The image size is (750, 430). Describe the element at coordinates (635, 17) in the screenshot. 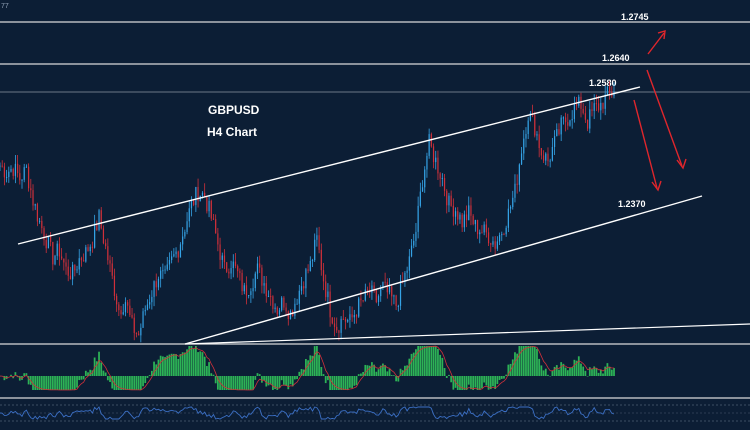

I see `level-label-1-2745: 1.2745` at that location.